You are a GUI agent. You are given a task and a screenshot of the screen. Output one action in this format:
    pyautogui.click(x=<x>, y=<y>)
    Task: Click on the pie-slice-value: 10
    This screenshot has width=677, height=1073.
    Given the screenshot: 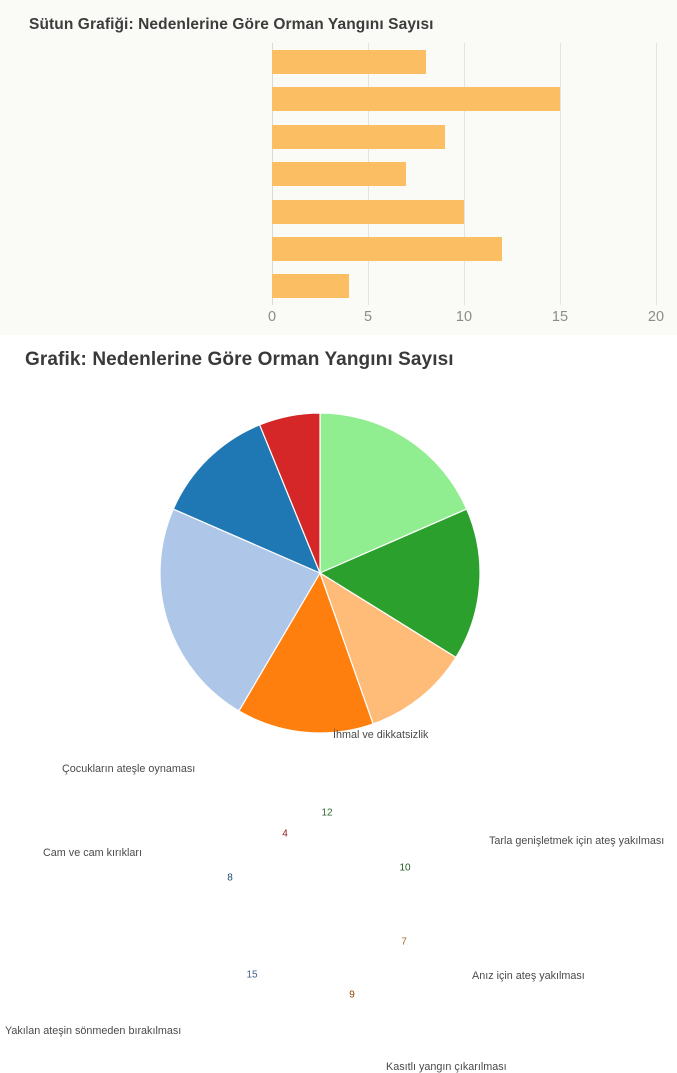 What is the action you would take?
    pyautogui.click(x=405, y=868)
    